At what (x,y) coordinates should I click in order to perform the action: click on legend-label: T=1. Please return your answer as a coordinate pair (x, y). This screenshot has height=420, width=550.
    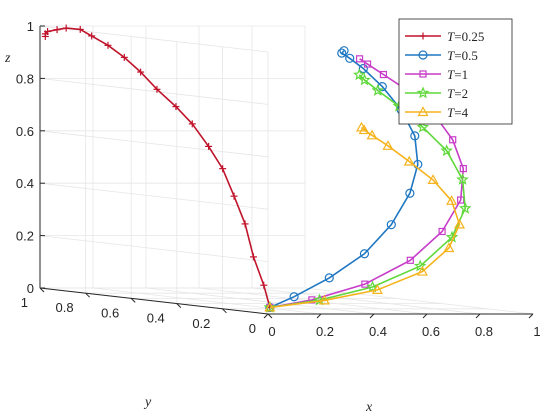
    Looking at the image, I should click on (457, 74).